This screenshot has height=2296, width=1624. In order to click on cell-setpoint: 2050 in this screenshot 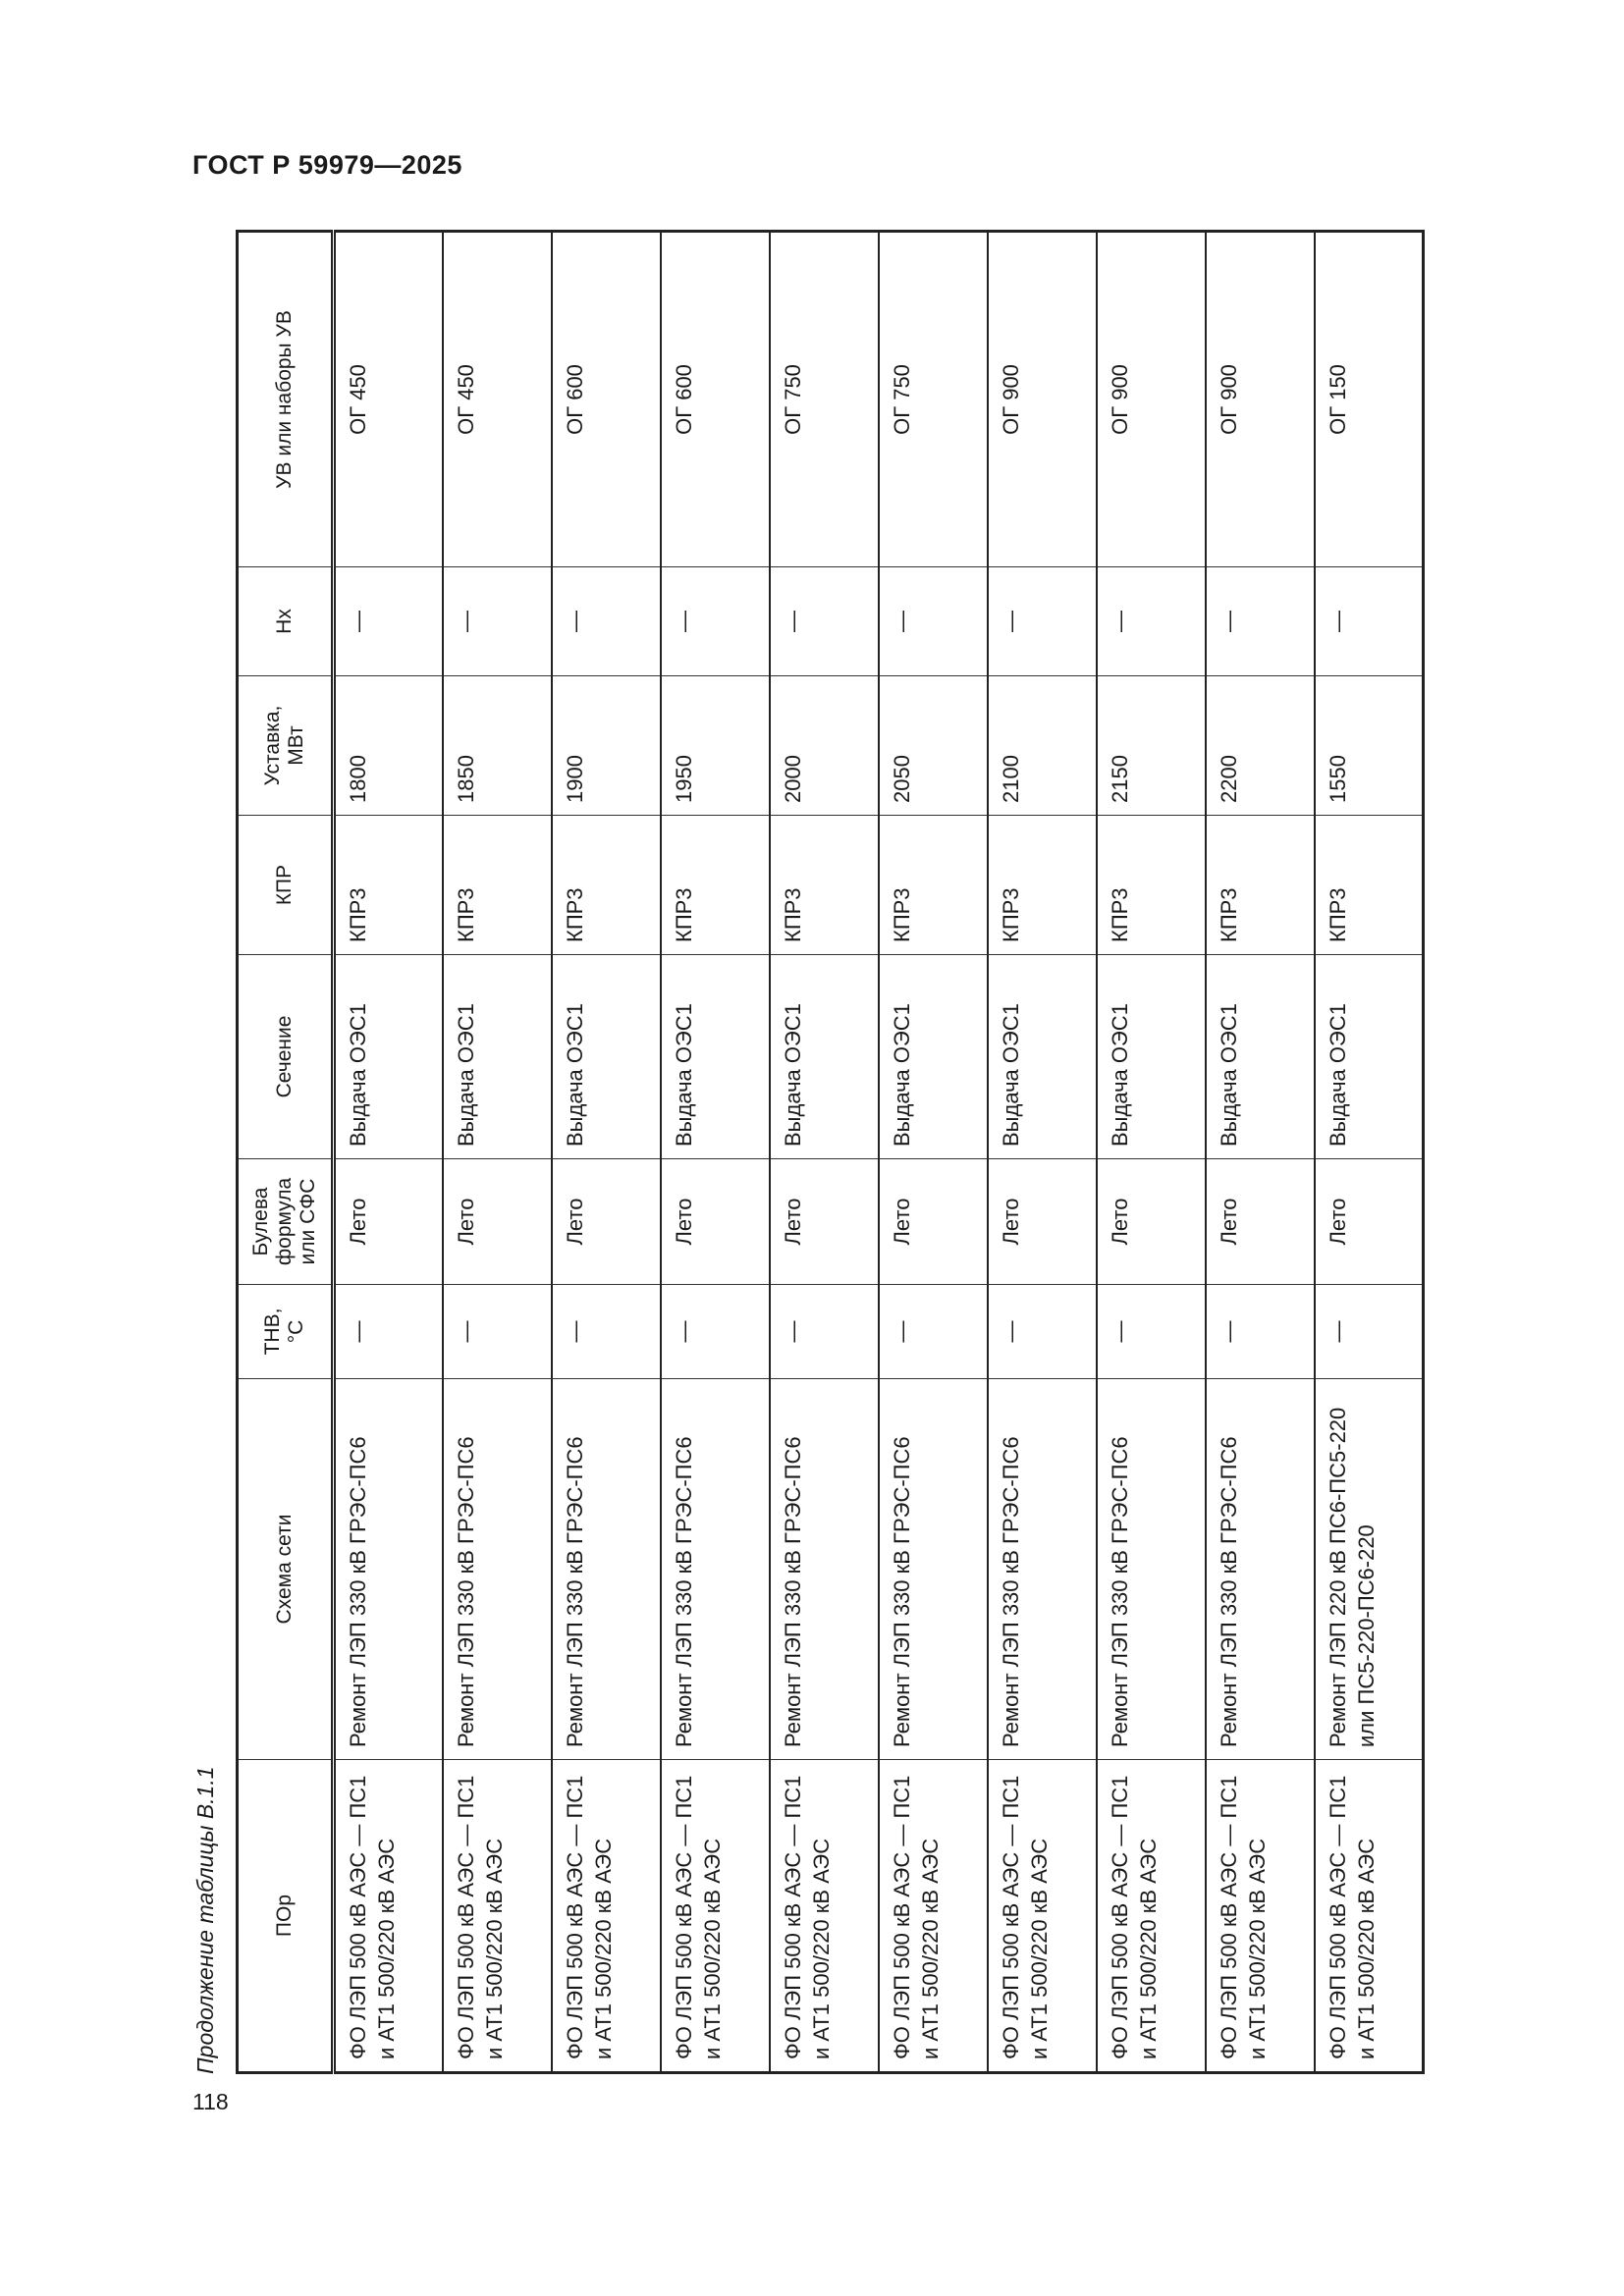, I will do `click(933, 745)`.